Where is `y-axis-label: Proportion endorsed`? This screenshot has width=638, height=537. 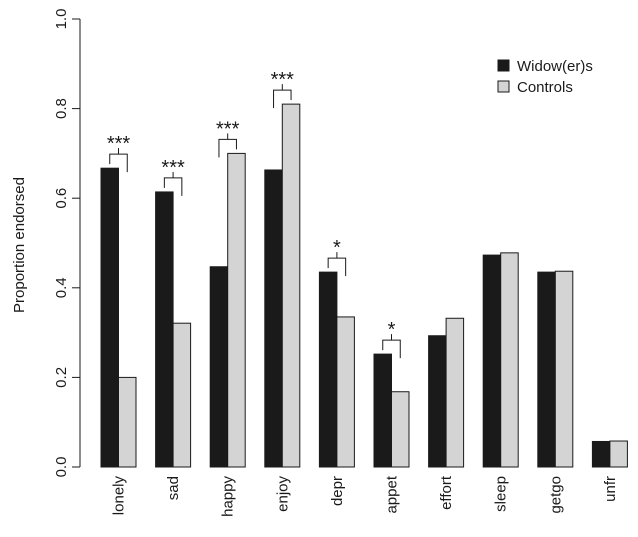 y-axis-label: Proportion endorsed is located at coordinates (19, 245).